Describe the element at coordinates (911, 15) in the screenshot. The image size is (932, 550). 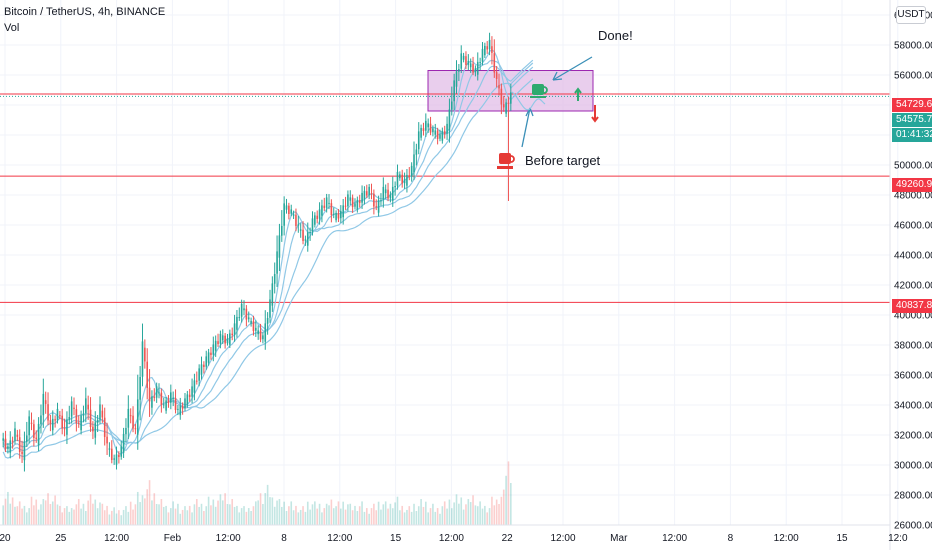
I see `currency-button: USDT` at that location.